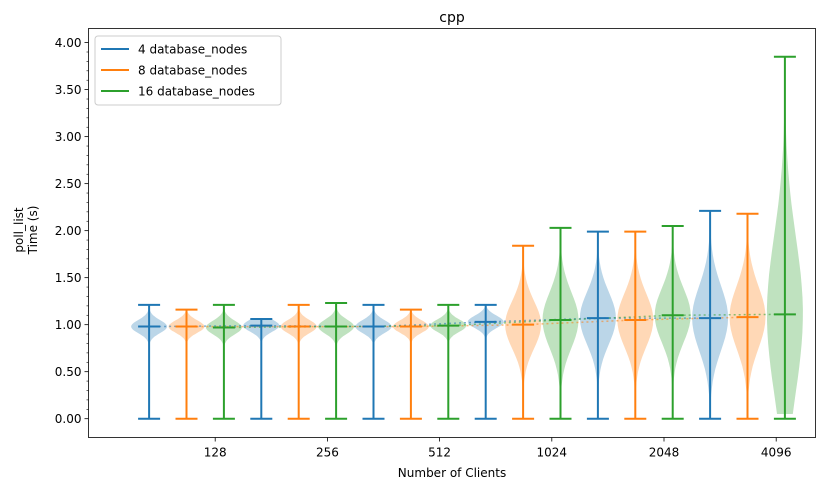  Describe the element at coordinates (68, 43) in the screenshot. I see `y-tick-label: 4.00` at that location.